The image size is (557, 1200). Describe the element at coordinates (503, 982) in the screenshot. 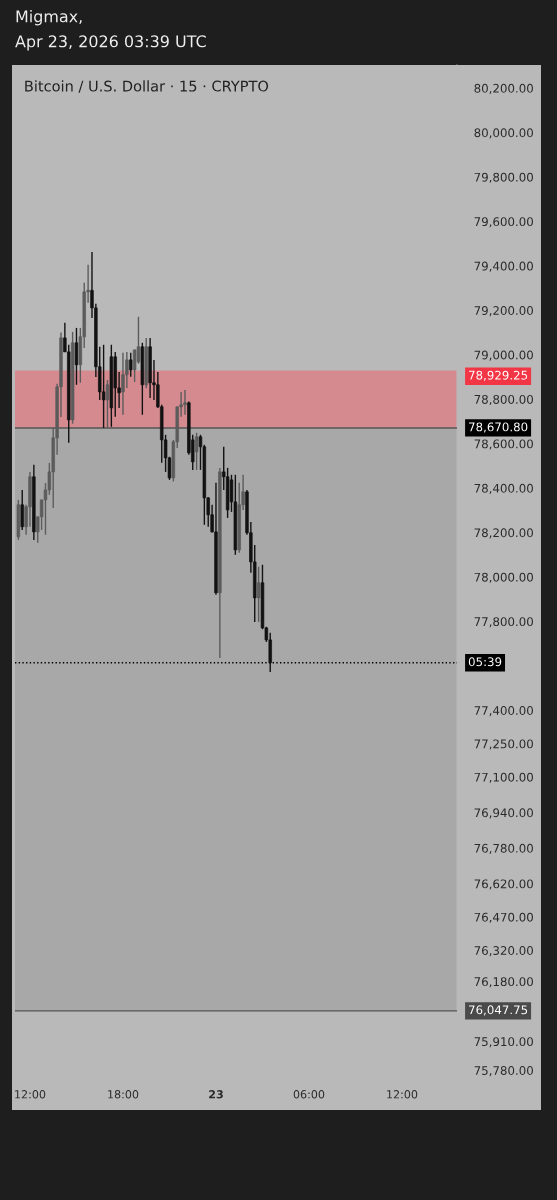

I see `y-tick-label: 76,180.00` at that location.